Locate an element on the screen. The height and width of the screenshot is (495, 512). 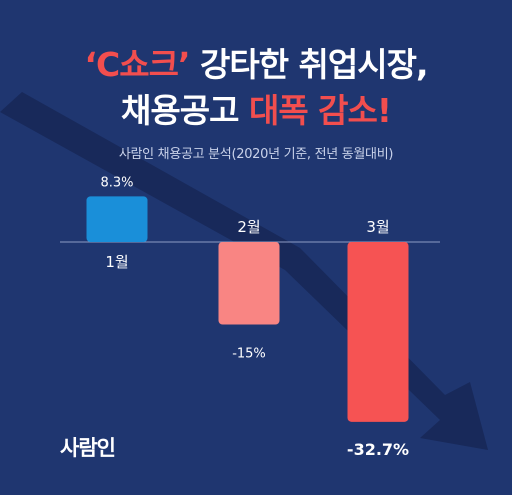
bar-mar is located at coordinates (378, 332).